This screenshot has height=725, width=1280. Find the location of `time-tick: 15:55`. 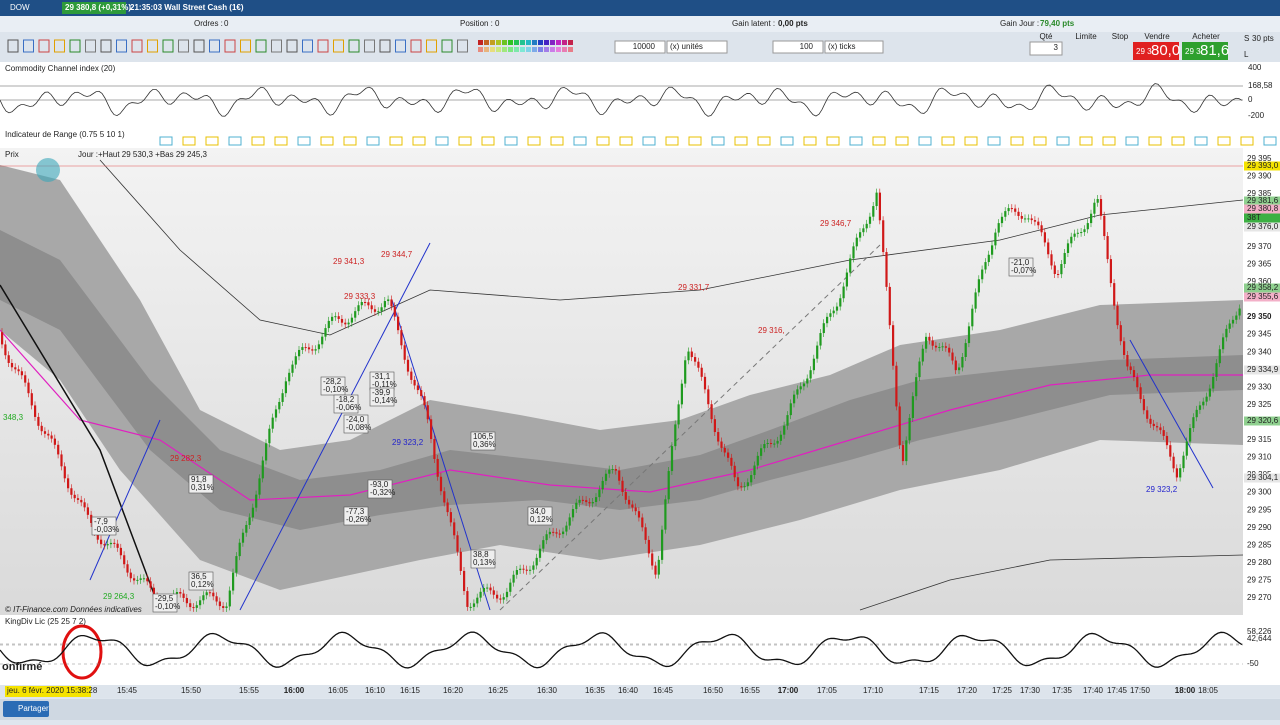

time-tick: 15:55 is located at coordinates (249, 690).